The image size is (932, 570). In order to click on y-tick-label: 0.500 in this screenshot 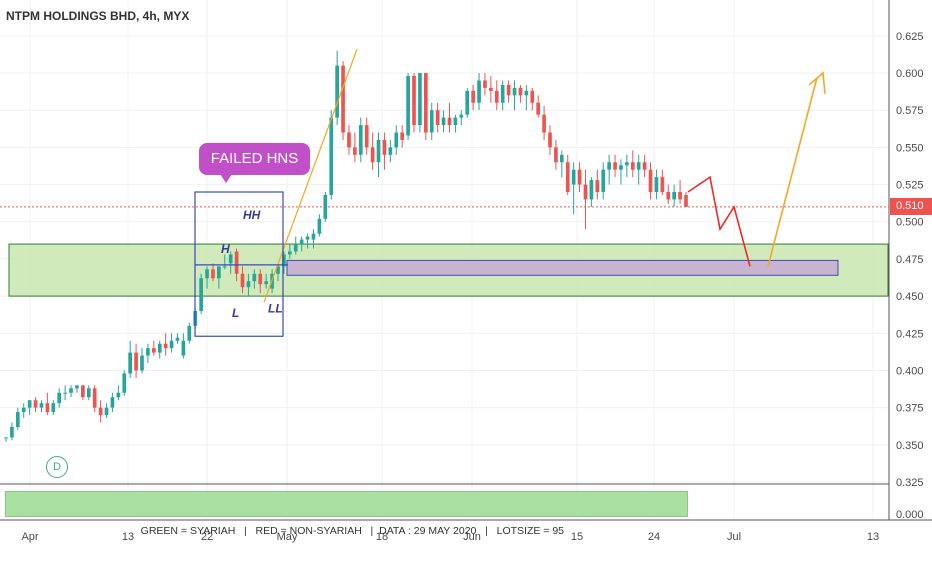, I will do `click(910, 223)`.